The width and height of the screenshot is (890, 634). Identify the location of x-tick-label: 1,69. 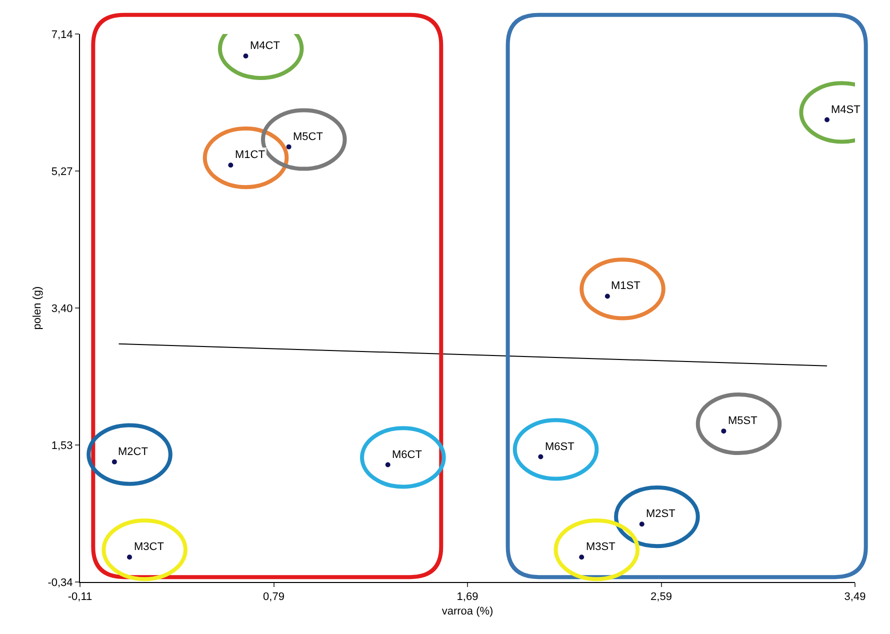
(467, 597).